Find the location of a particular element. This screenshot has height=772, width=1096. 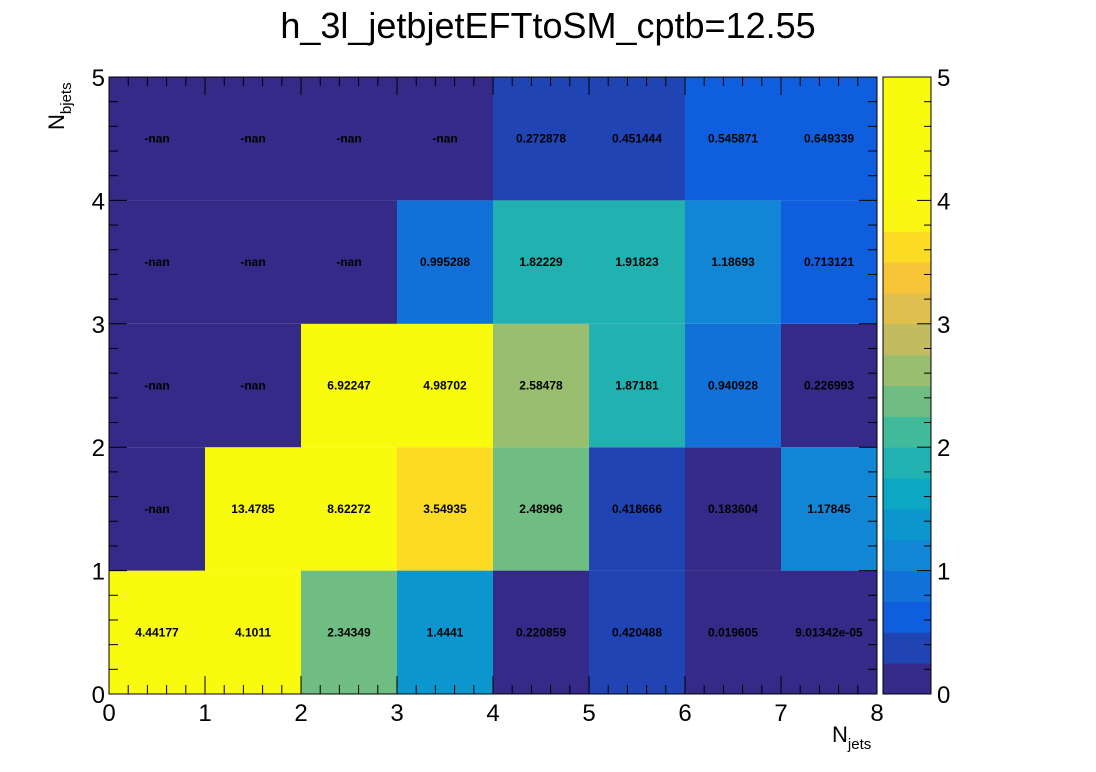

y-axis-label-sub: bjets is located at coordinates (66, 98).